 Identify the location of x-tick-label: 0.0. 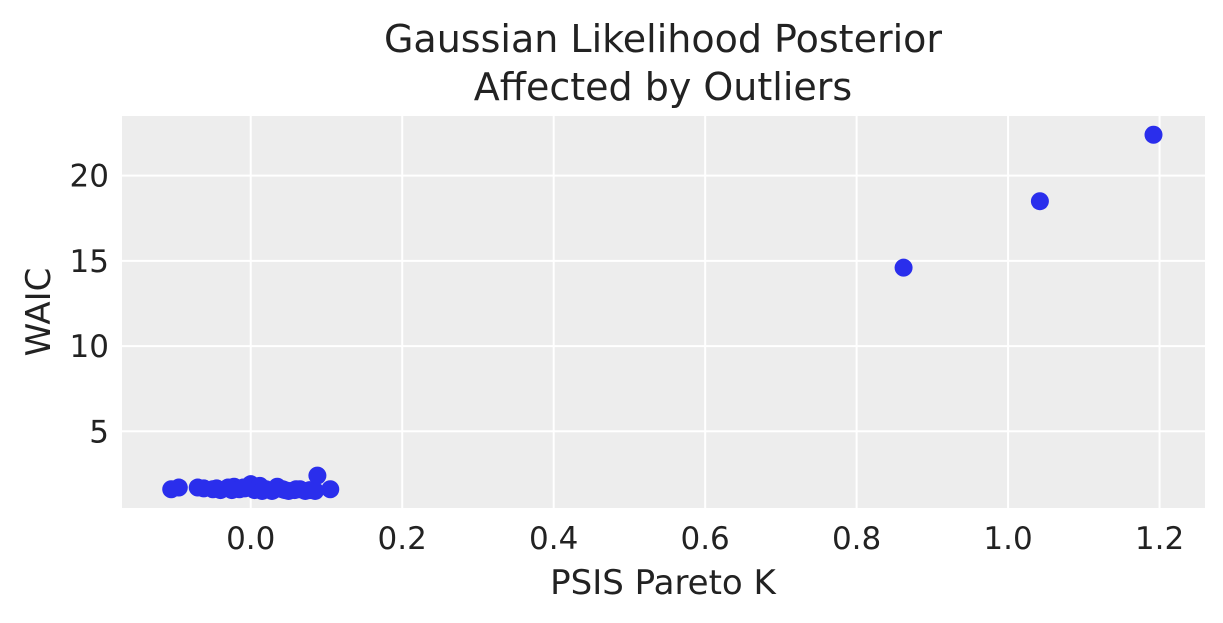
(250, 539).